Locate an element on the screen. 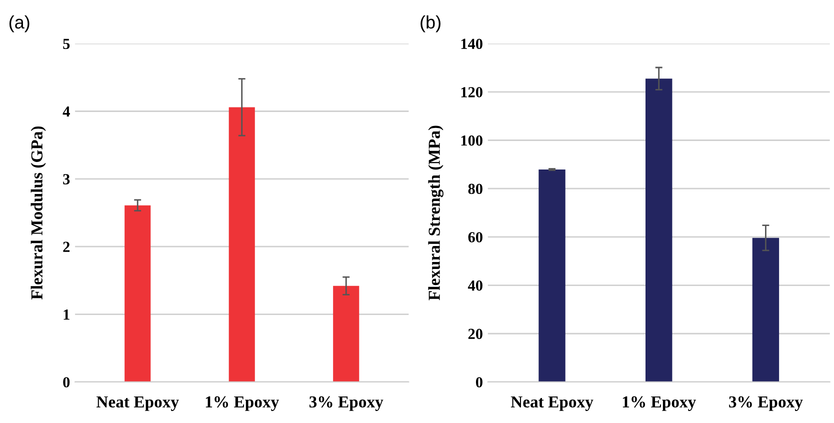 The image size is (834, 423). y-tick-label: 80 is located at coordinates (475, 189).